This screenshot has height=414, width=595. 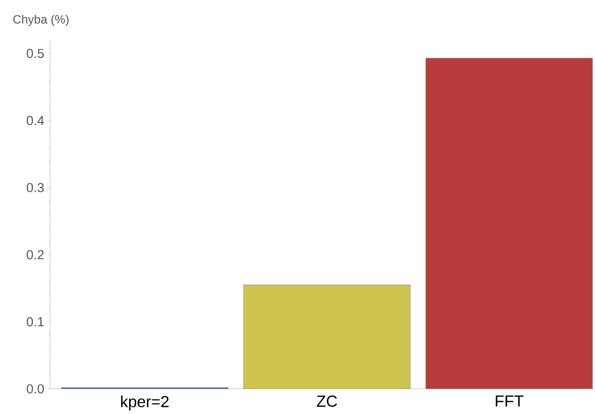 I want to click on y-tick-label: 0.1, so click(x=35, y=321).